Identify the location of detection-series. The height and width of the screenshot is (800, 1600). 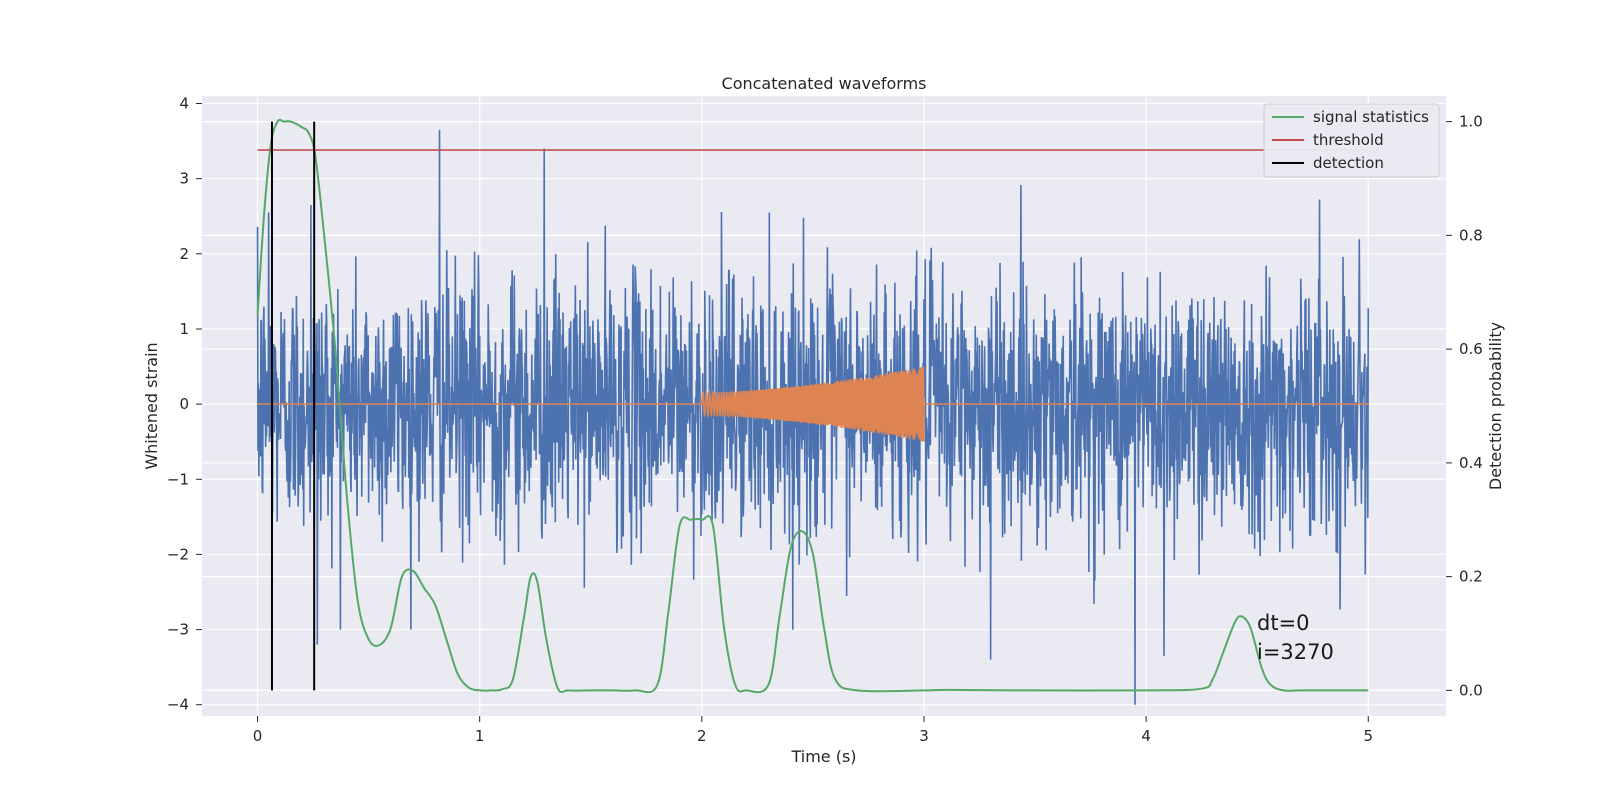
(293, 406).